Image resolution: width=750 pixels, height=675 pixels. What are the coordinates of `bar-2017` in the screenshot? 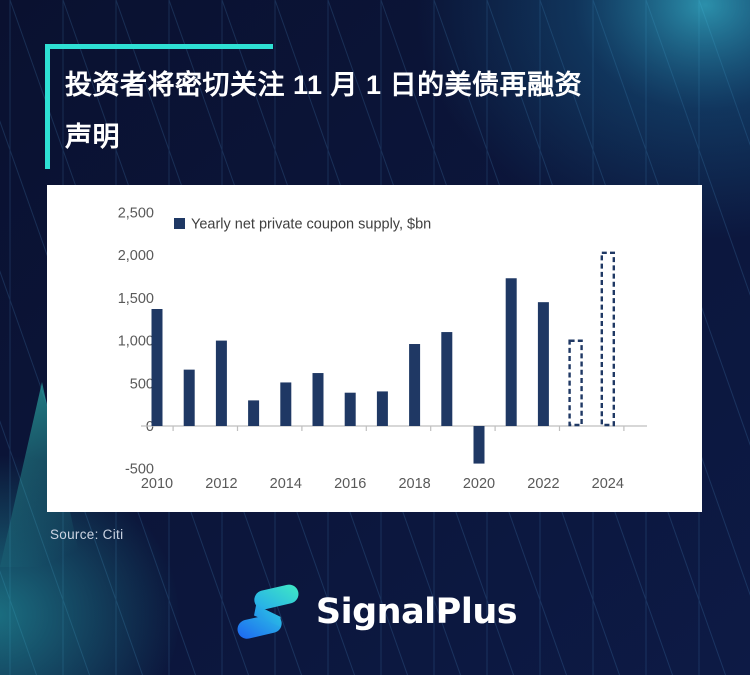 It's located at (382, 408).